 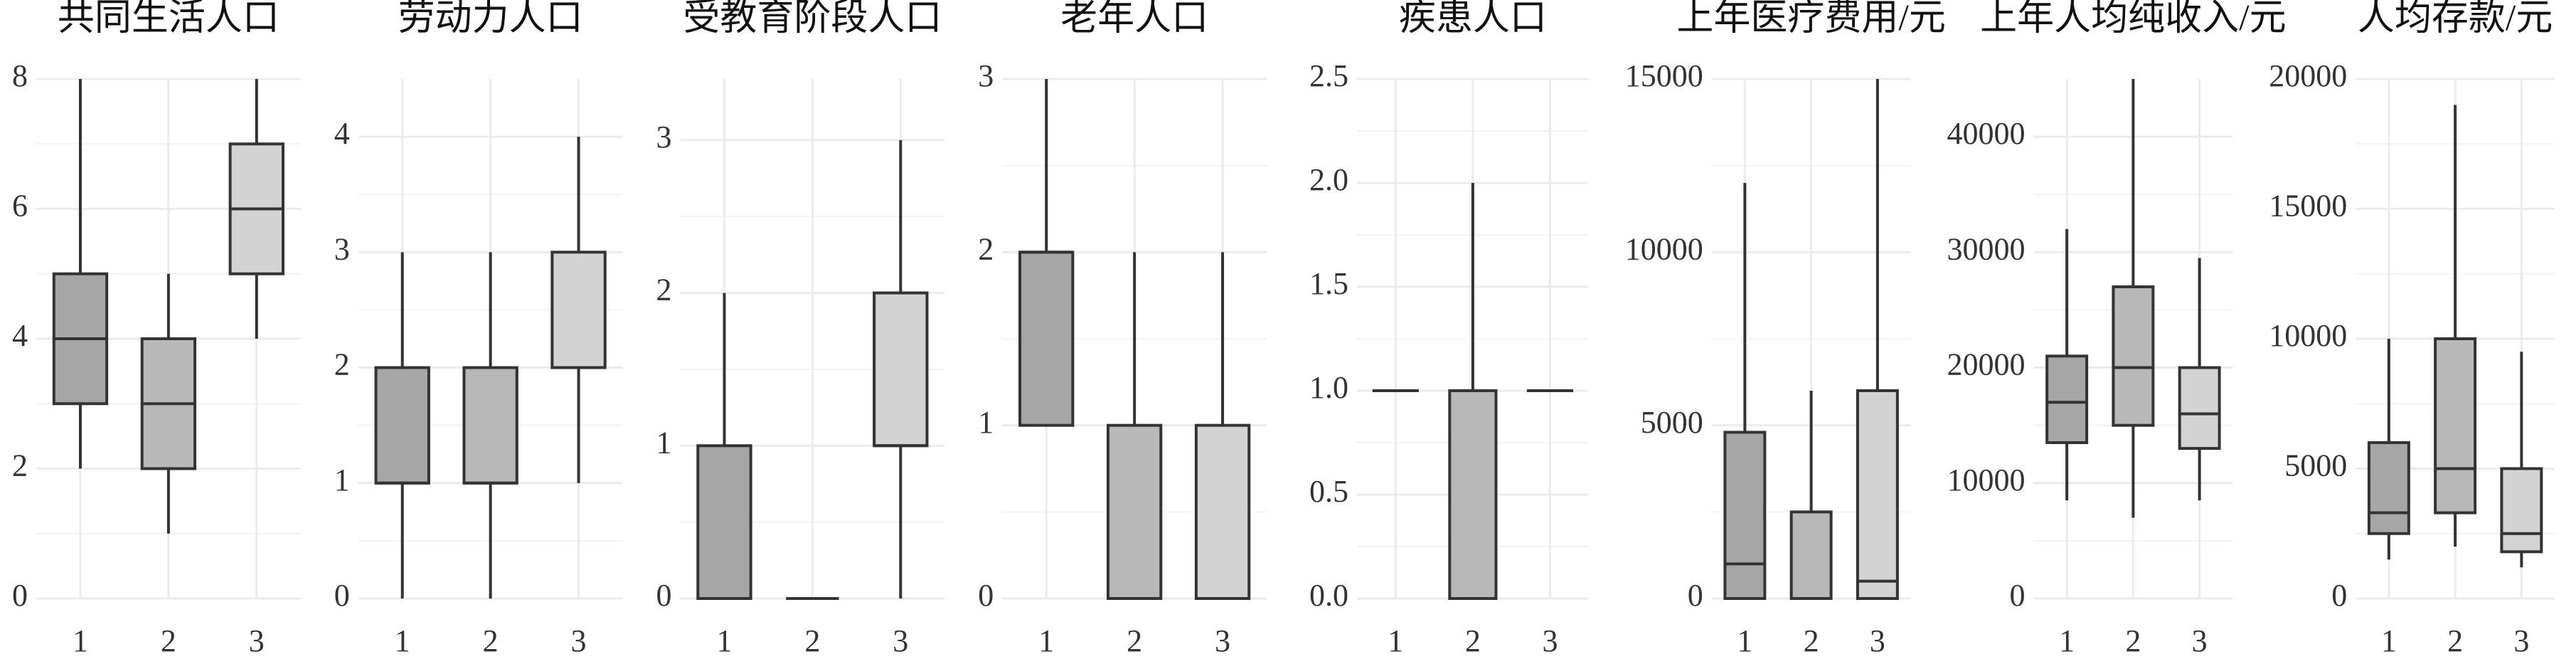 What do you see at coordinates (169, 19) in the screenshot?
I see `panel-title: 共同生活人口` at bounding box center [169, 19].